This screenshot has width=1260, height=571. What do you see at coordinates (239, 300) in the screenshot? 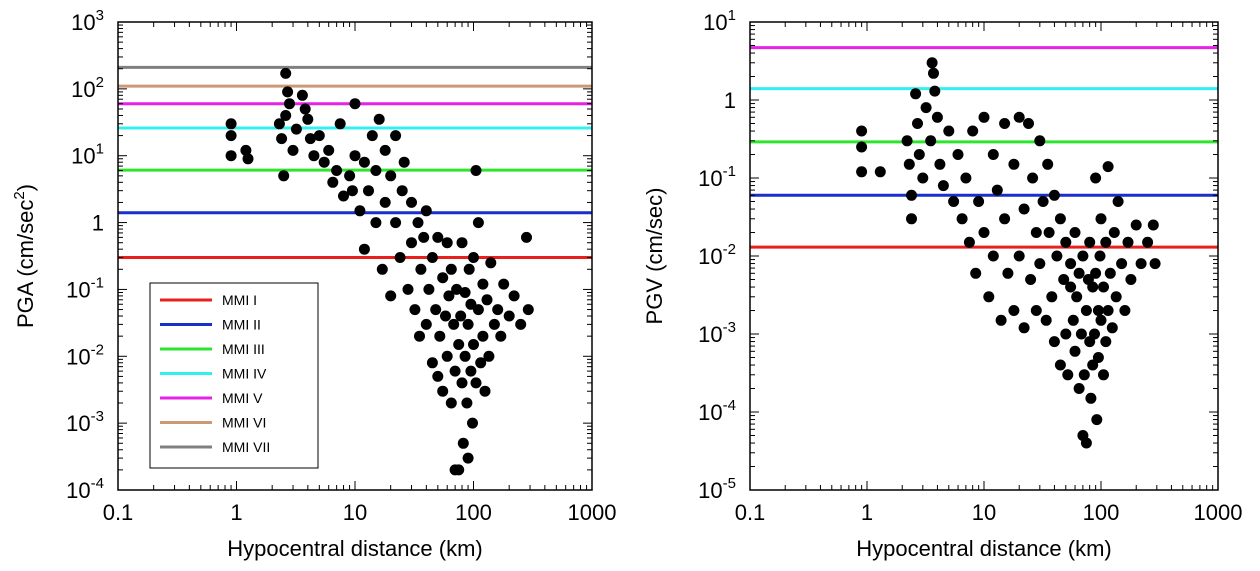
I see `legend-label: MMI I` at bounding box center [239, 300].